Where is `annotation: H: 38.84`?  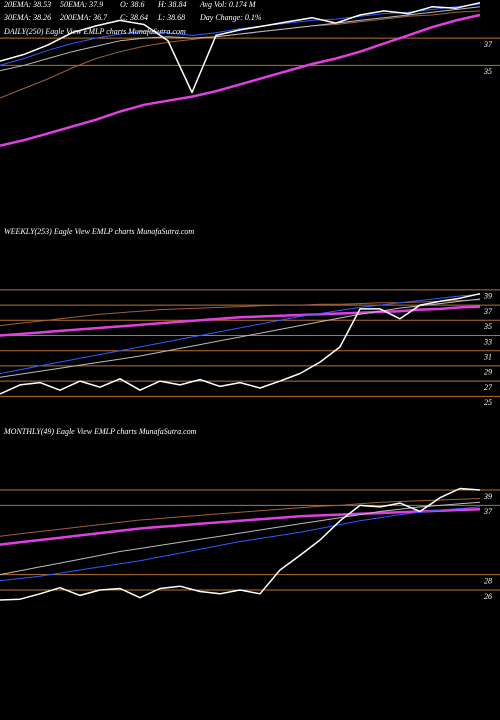
annotation: H: 38.84 is located at coordinates (171, 4).